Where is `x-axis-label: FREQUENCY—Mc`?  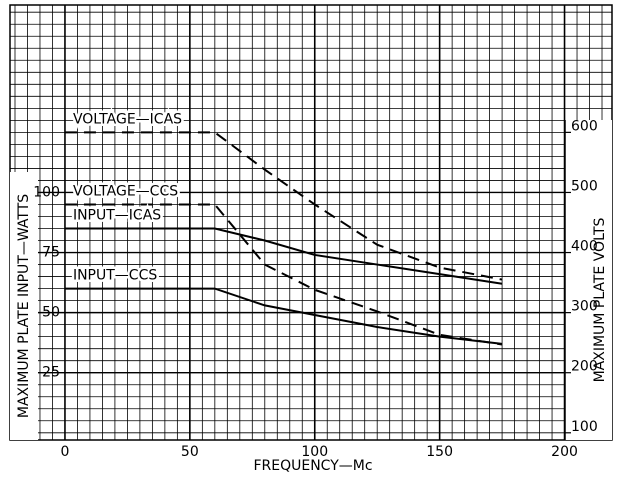
x-axis-label: FREQUENCY—Mc is located at coordinates (312, 466).